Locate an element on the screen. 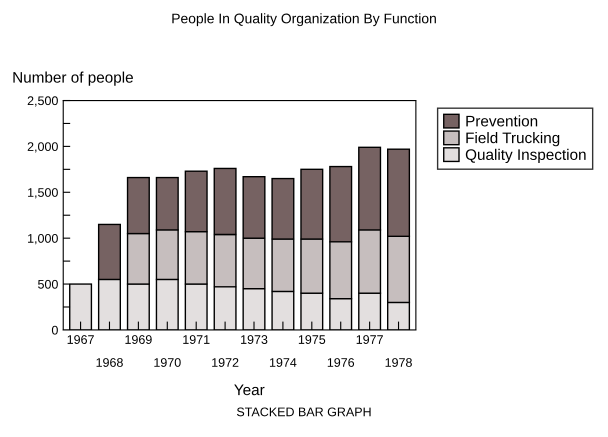 This screenshot has height=437, width=608. x-tick-label: 1968 is located at coordinates (109, 362).